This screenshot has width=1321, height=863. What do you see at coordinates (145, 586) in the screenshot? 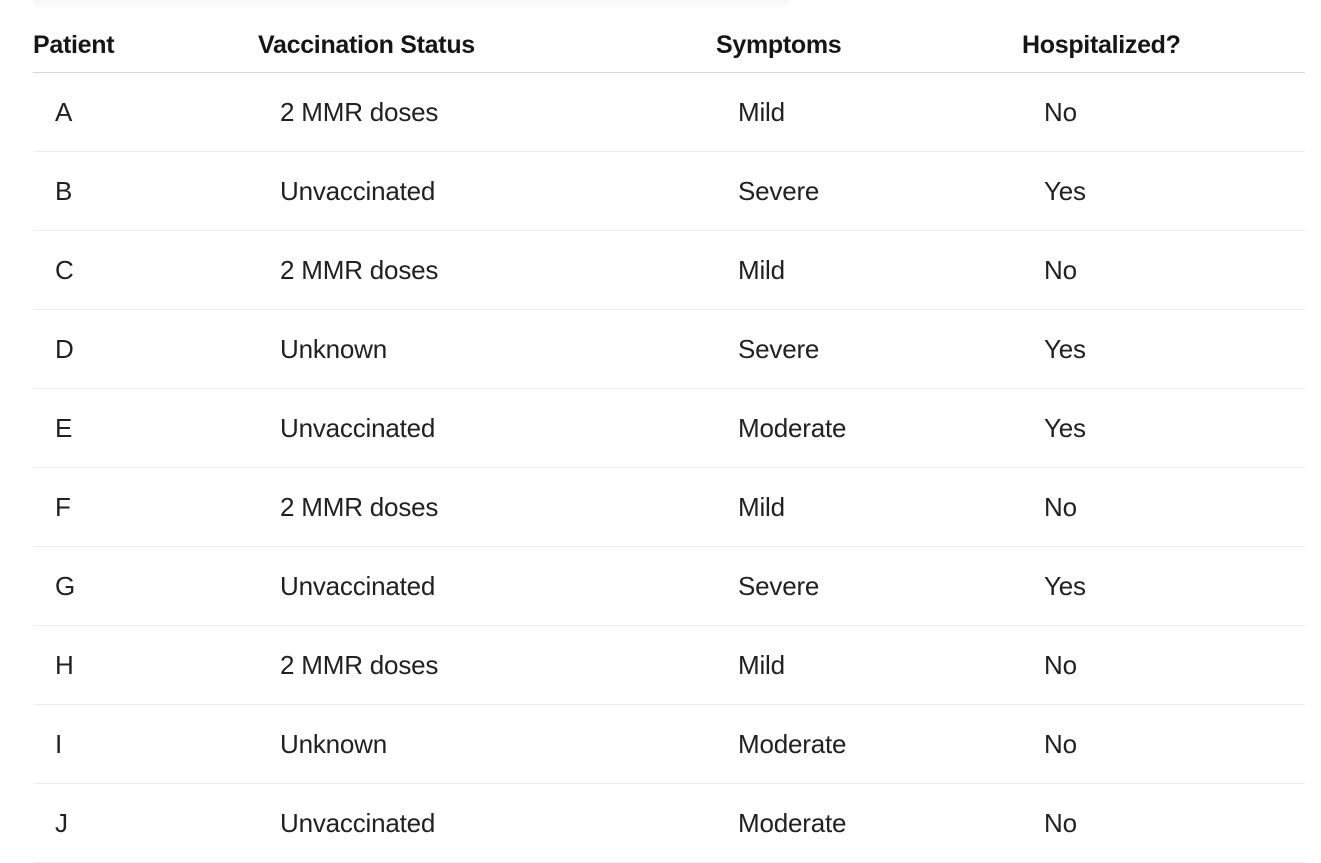
I see `cell-patient: G` at bounding box center [145, 586].